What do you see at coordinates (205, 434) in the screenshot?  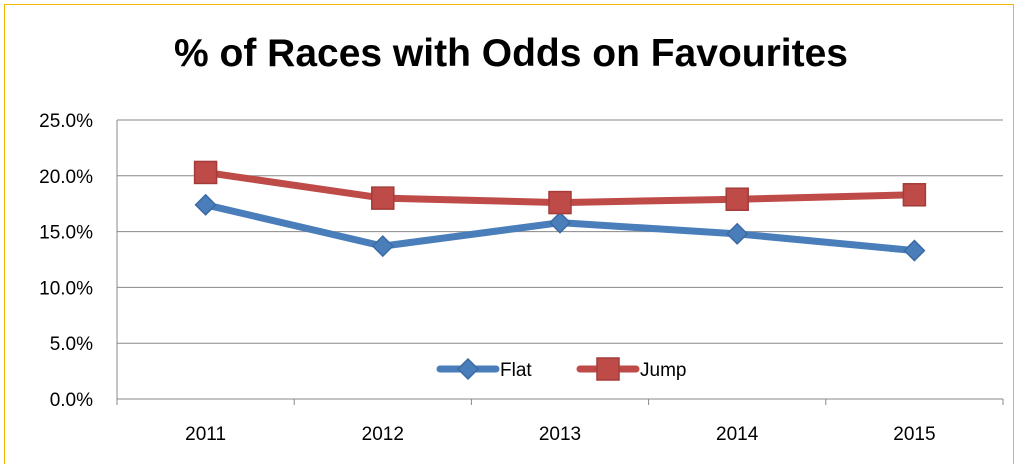 I see `x-tick-label: 2011` at bounding box center [205, 434].